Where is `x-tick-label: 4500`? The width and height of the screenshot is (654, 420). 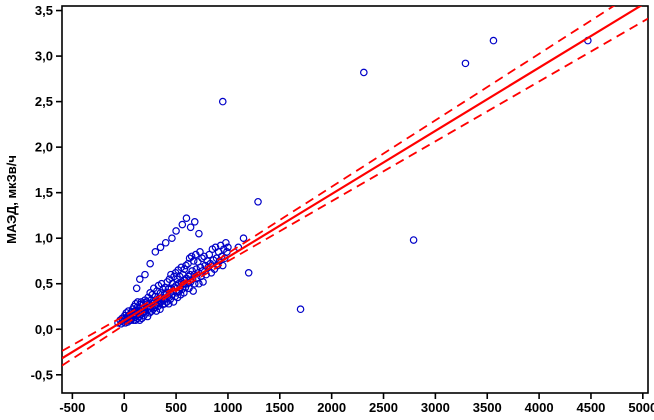 x-tick-label: 4500 is located at coordinates (590, 407).